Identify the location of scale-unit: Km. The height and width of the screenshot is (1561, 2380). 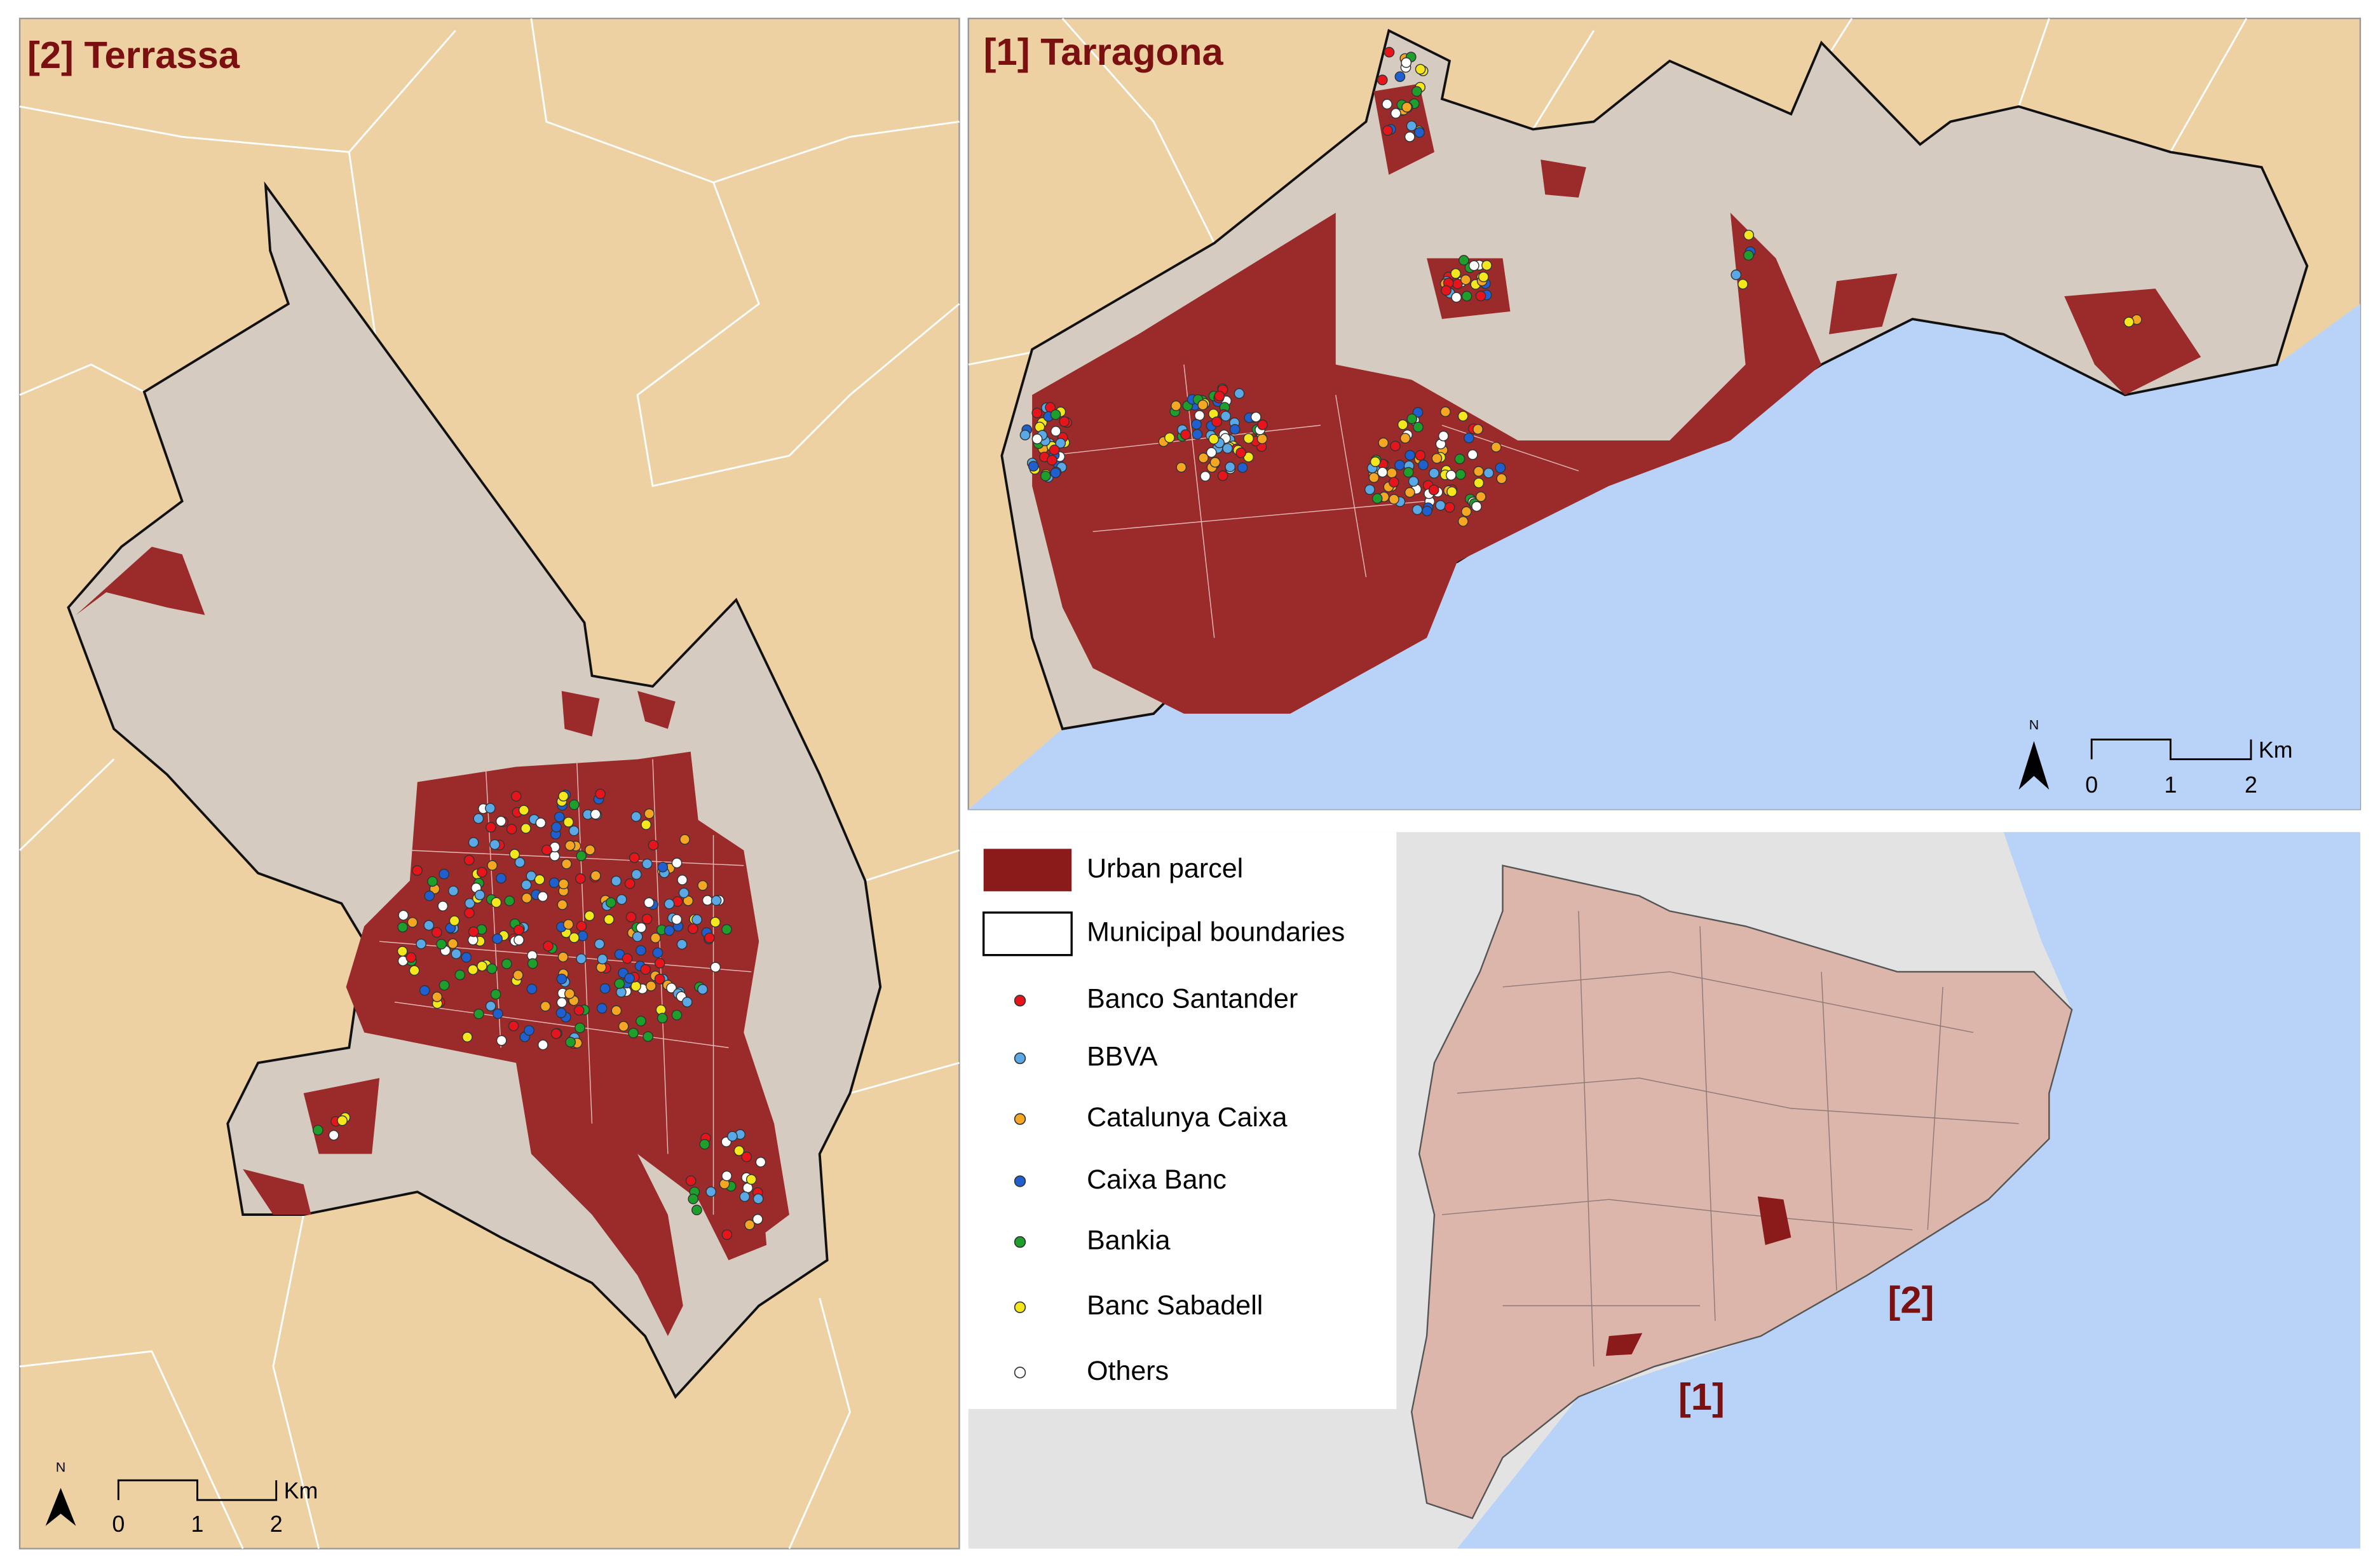
(301, 1491).